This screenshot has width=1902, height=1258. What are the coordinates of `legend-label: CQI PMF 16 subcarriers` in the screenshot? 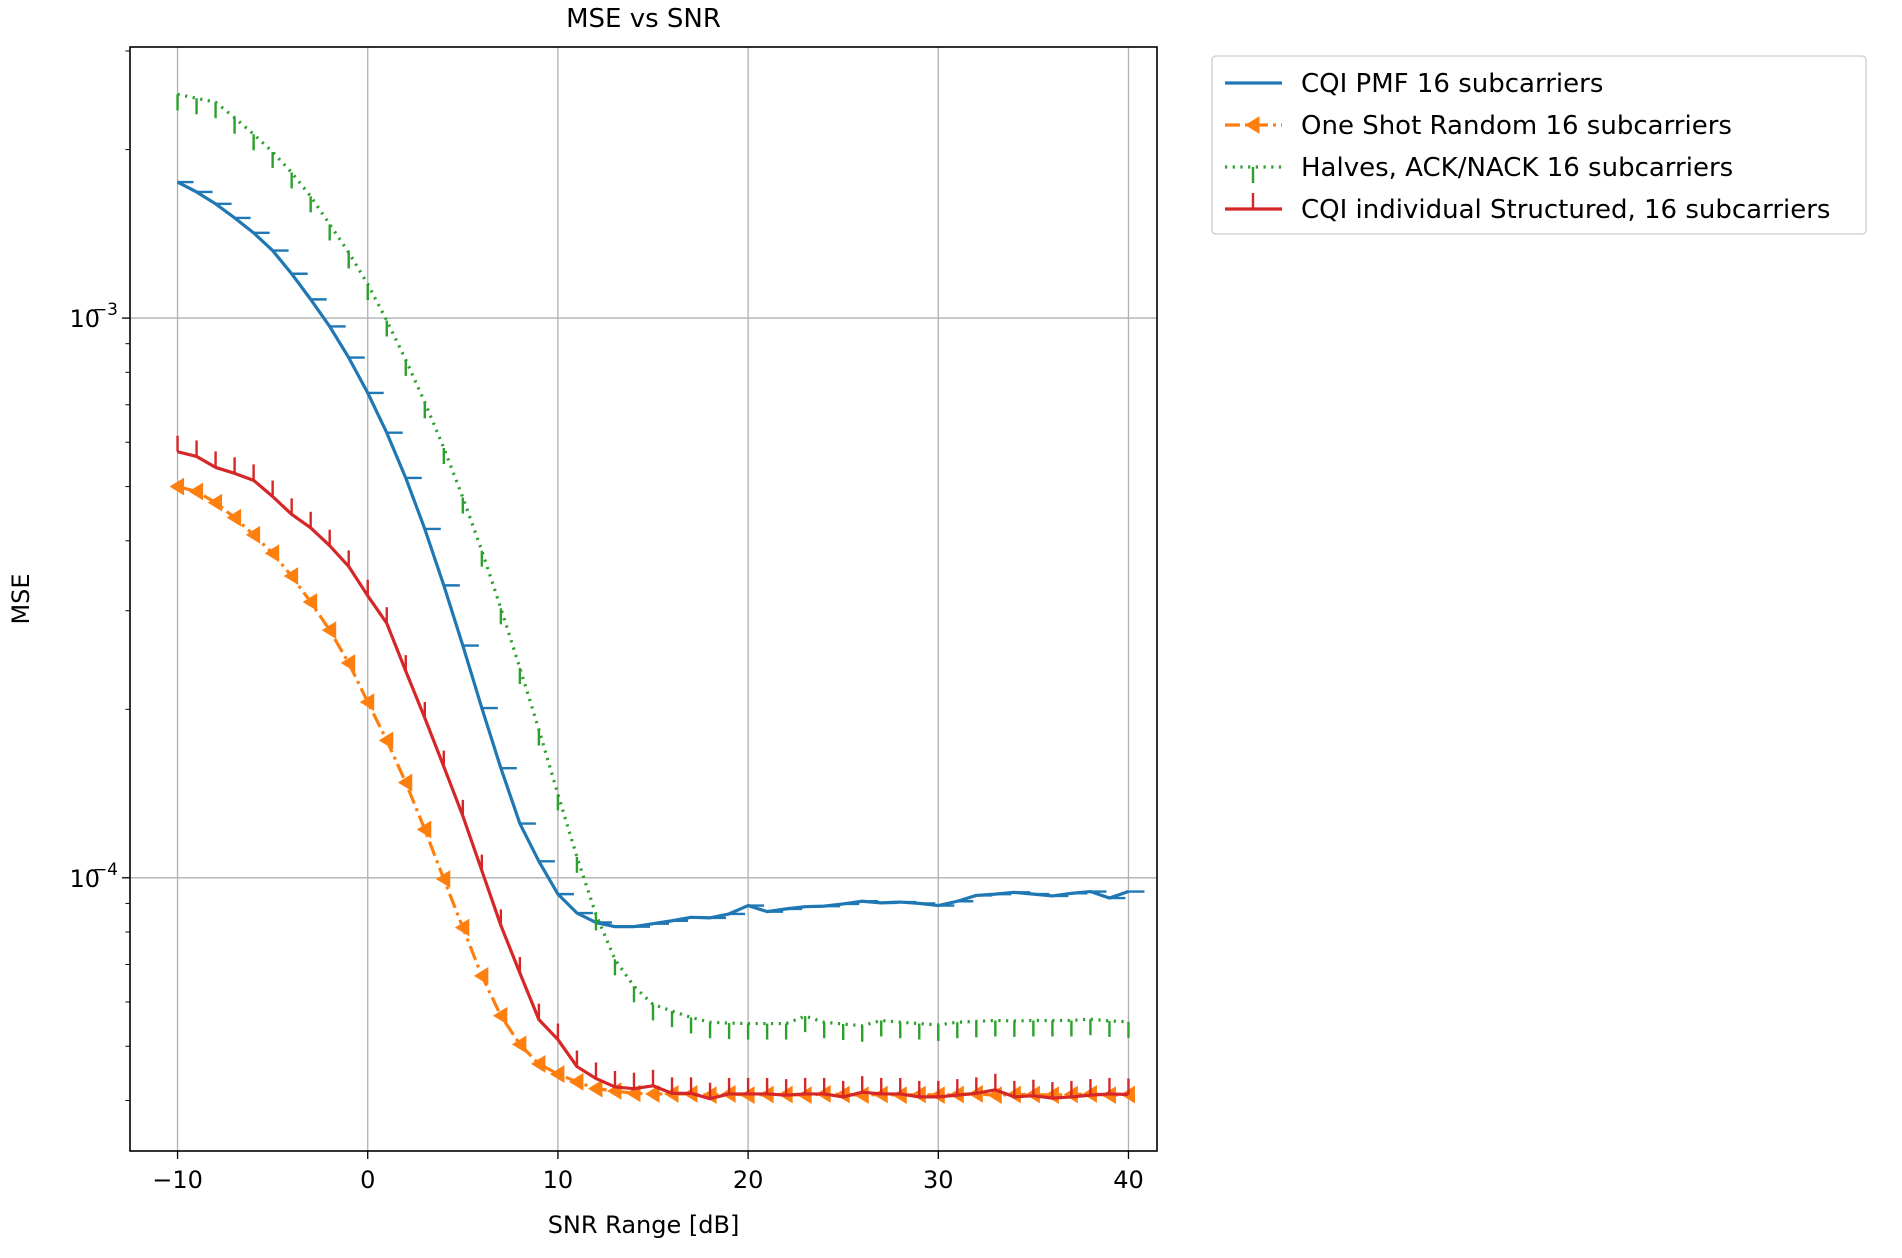 It's located at (1452, 84).